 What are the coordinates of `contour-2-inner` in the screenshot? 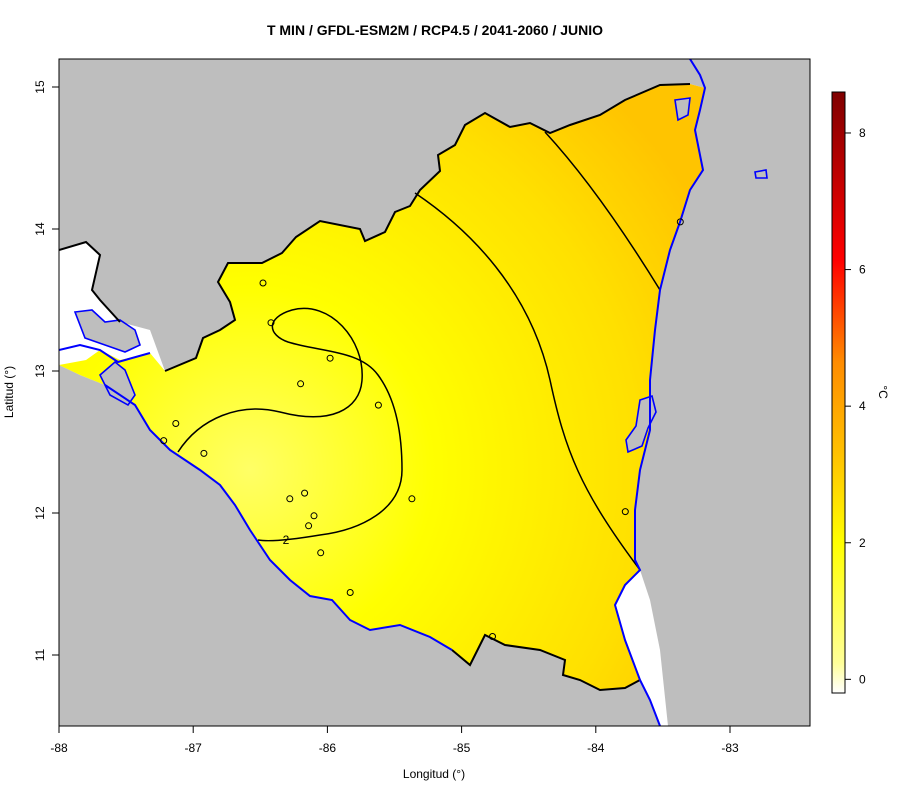 It's located at (290, 424).